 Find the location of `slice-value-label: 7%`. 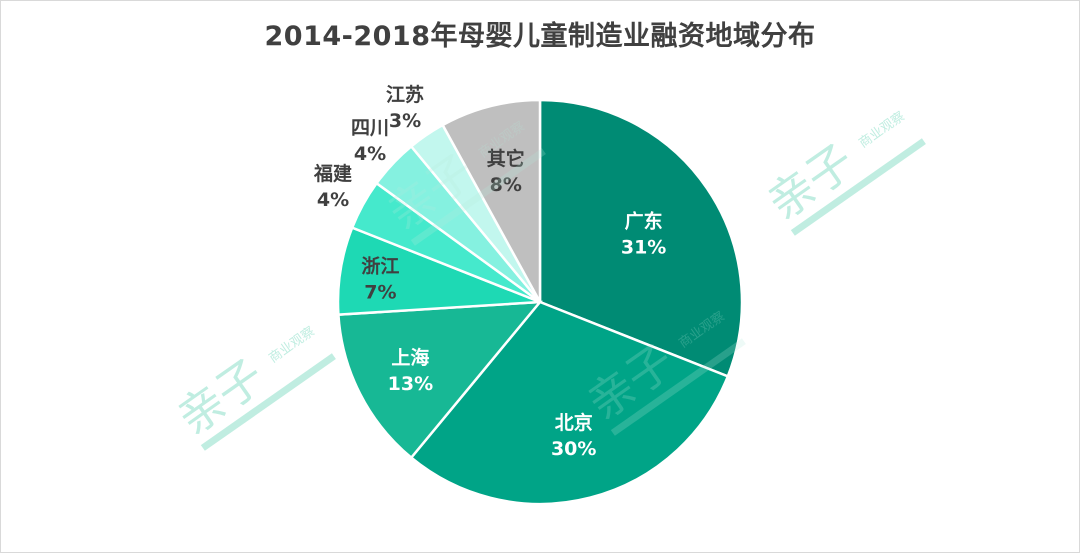

slice-value-label: 7% is located at coordinates (380, 293).